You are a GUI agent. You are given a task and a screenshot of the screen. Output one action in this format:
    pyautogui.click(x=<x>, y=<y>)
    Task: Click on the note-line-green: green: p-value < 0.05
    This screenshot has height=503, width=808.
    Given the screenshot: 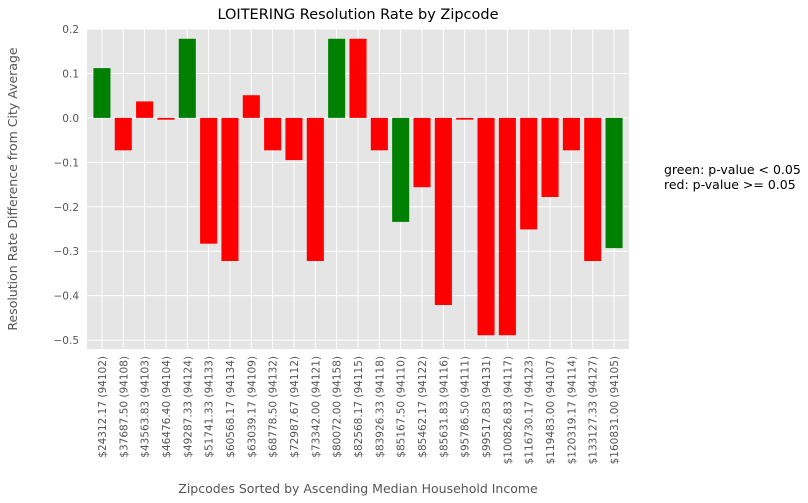 What is the action you would take?
    pyautogui.click(x=732, y=169)
    